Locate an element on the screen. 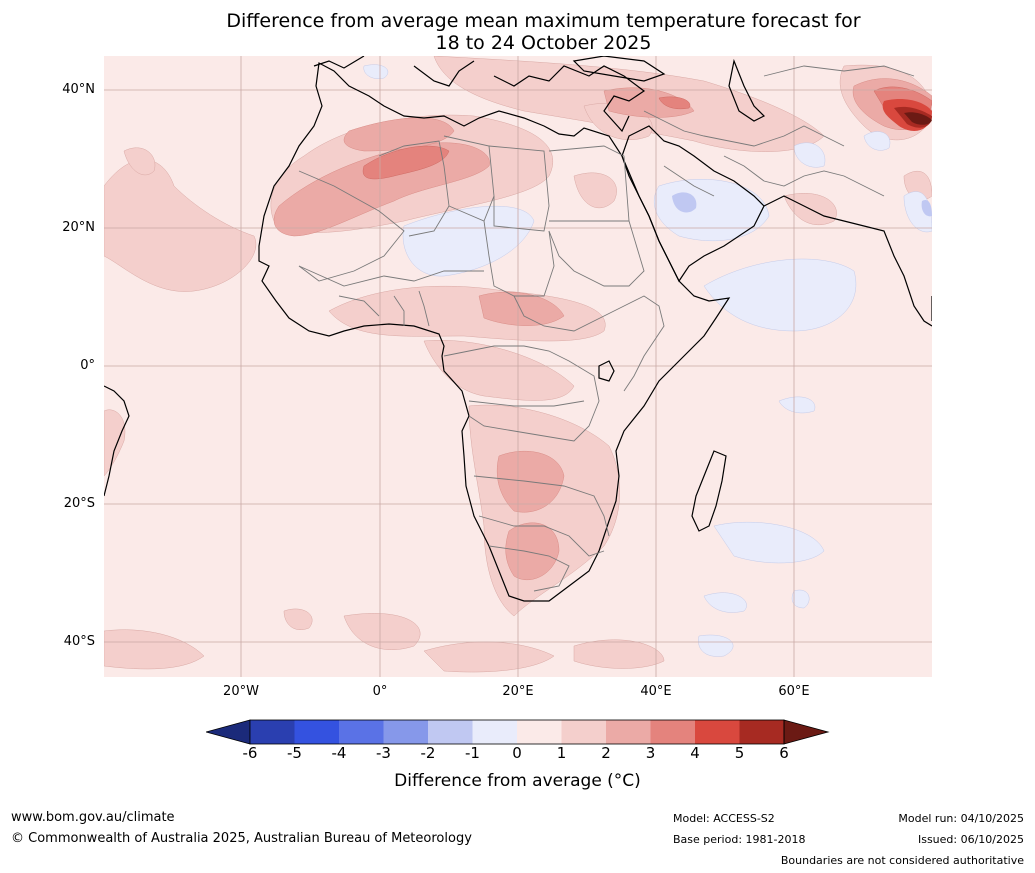 The width and height of the screenshot is (1035, 873). colorbar-border is located at coordinates (517, 732).